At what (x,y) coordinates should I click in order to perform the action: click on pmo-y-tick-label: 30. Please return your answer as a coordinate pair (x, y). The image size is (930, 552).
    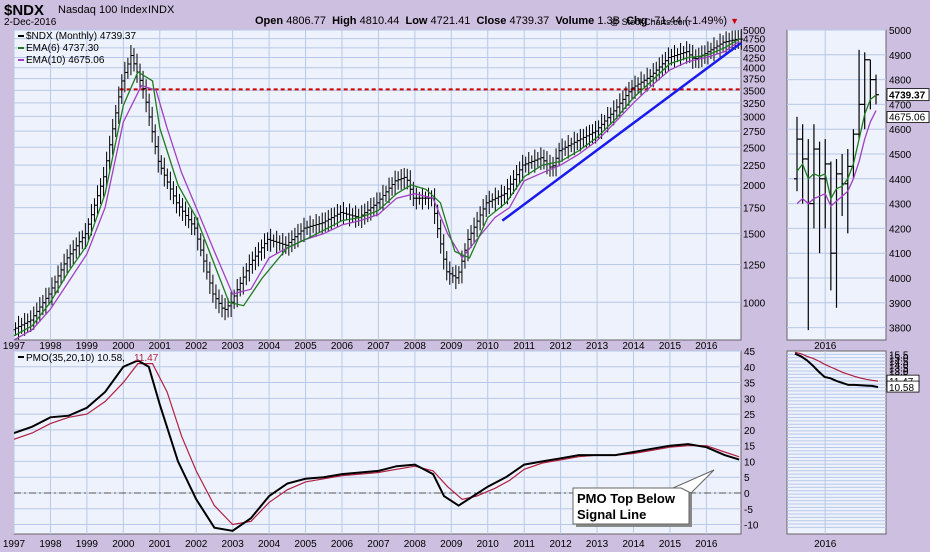
    Looking at the image, I should click on (750, 399).